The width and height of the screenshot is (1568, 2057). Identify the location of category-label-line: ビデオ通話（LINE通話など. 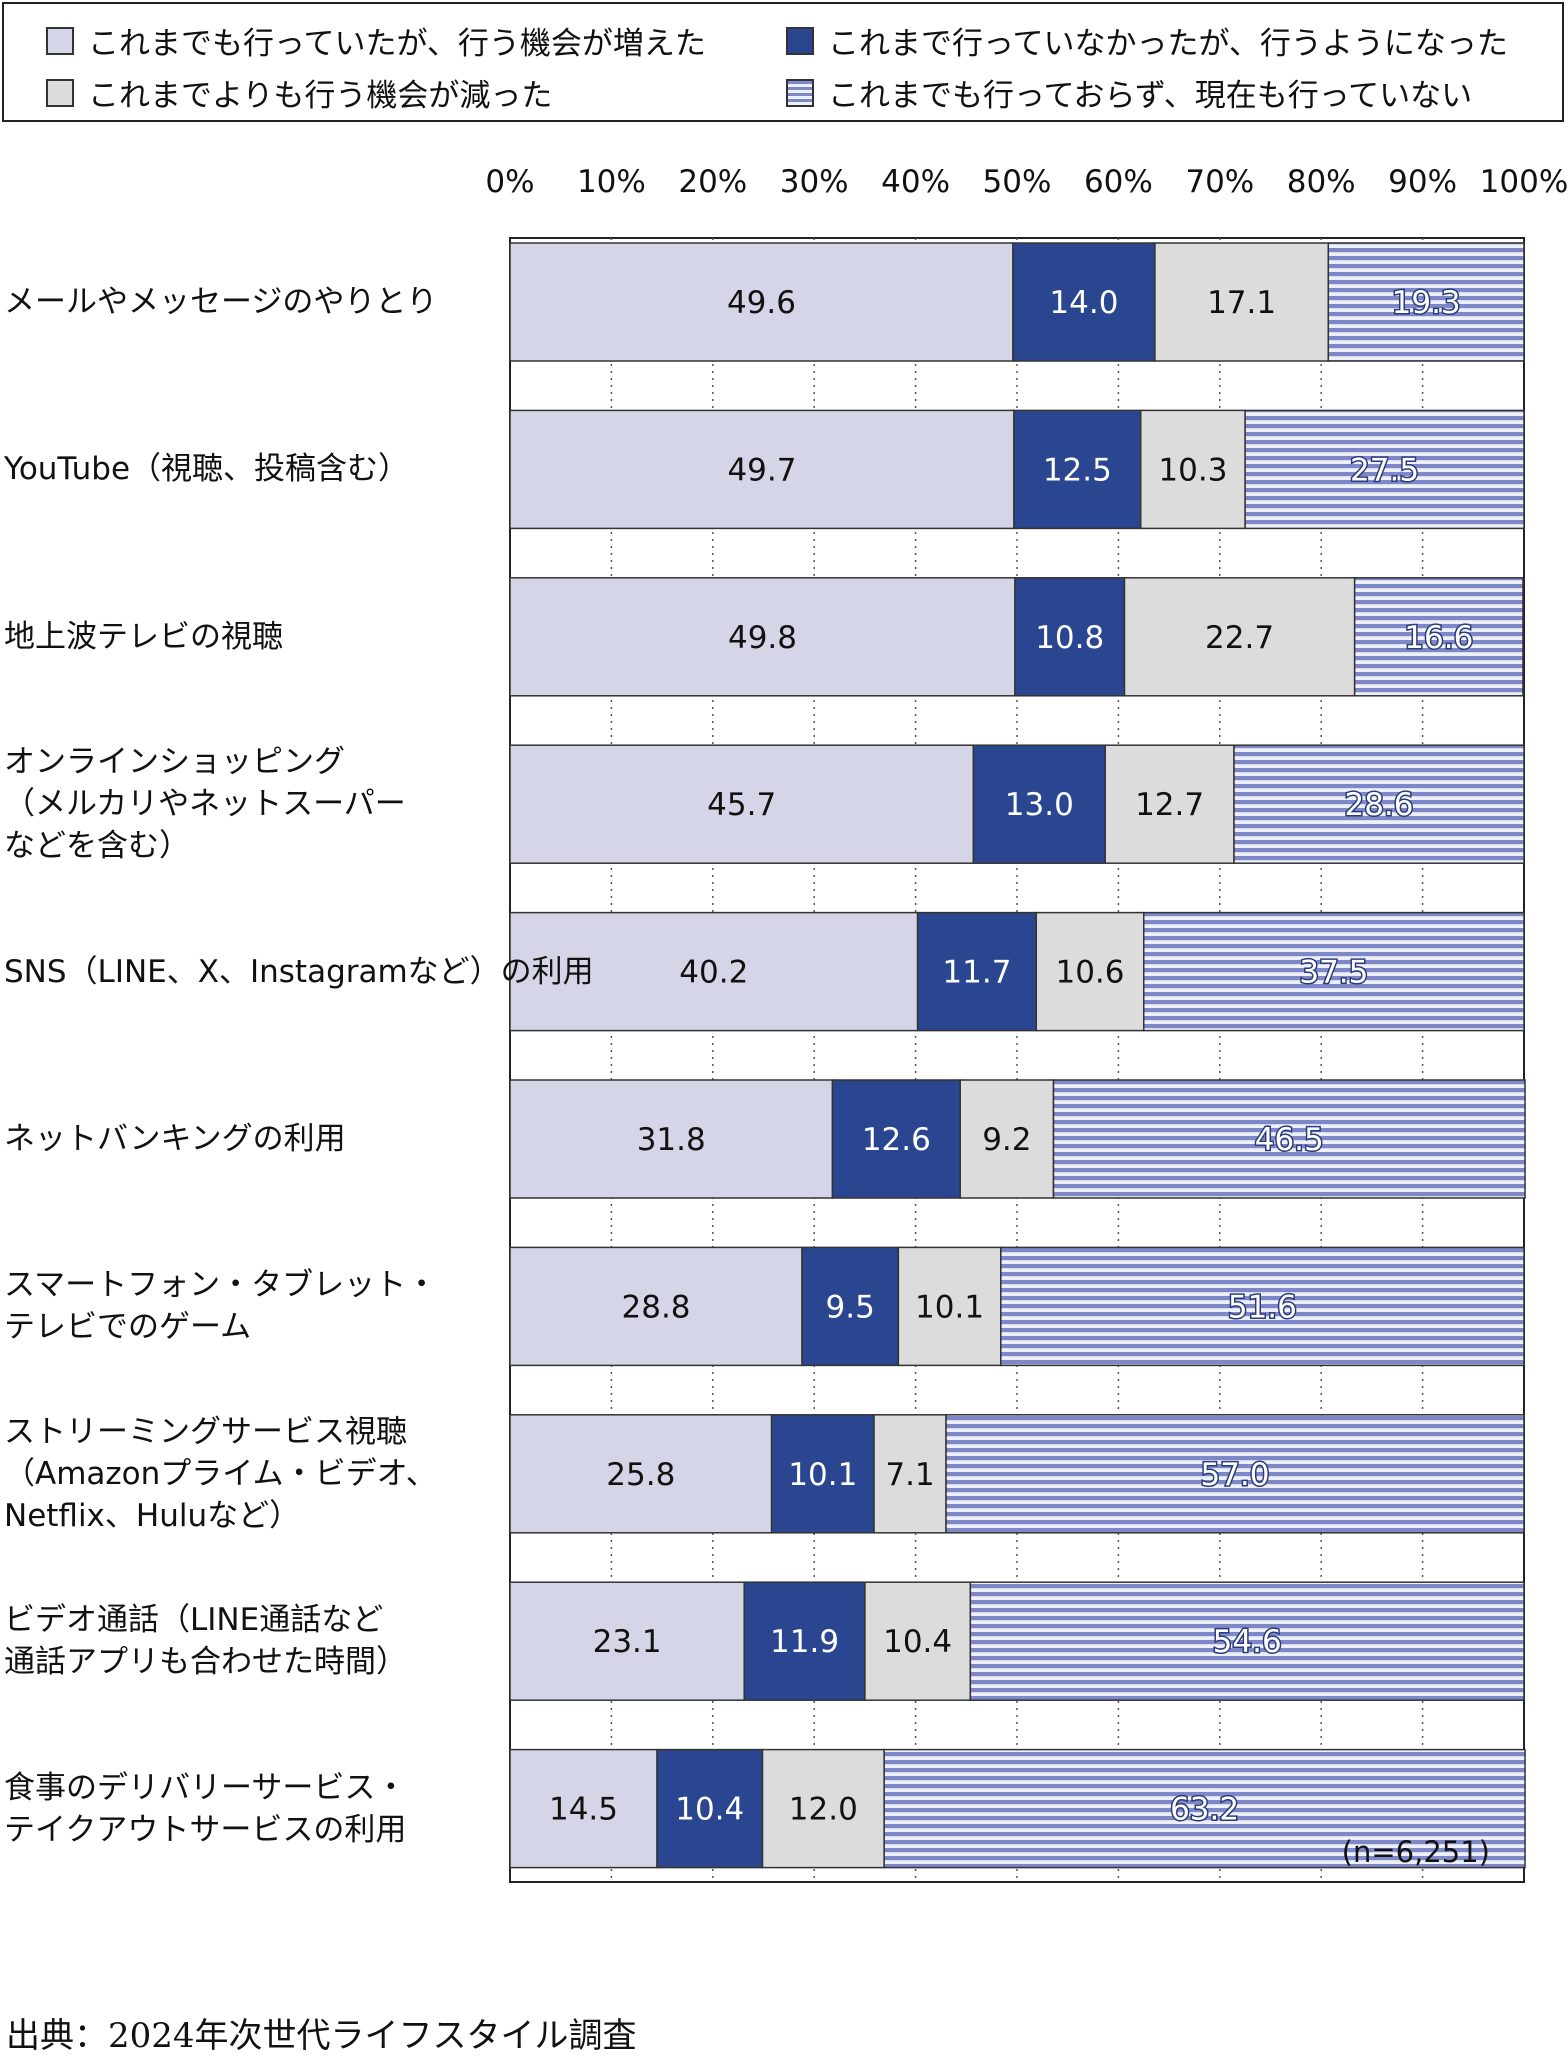
(194, 1620).